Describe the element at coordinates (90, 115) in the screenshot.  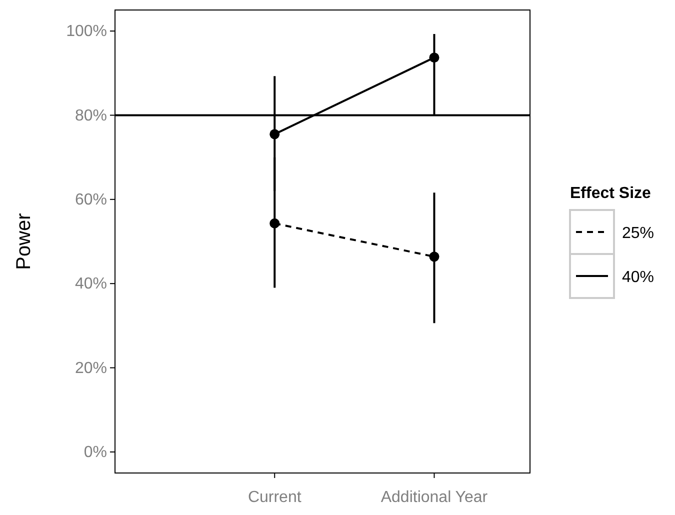
I see `y-tick-label: 80%` at that location.